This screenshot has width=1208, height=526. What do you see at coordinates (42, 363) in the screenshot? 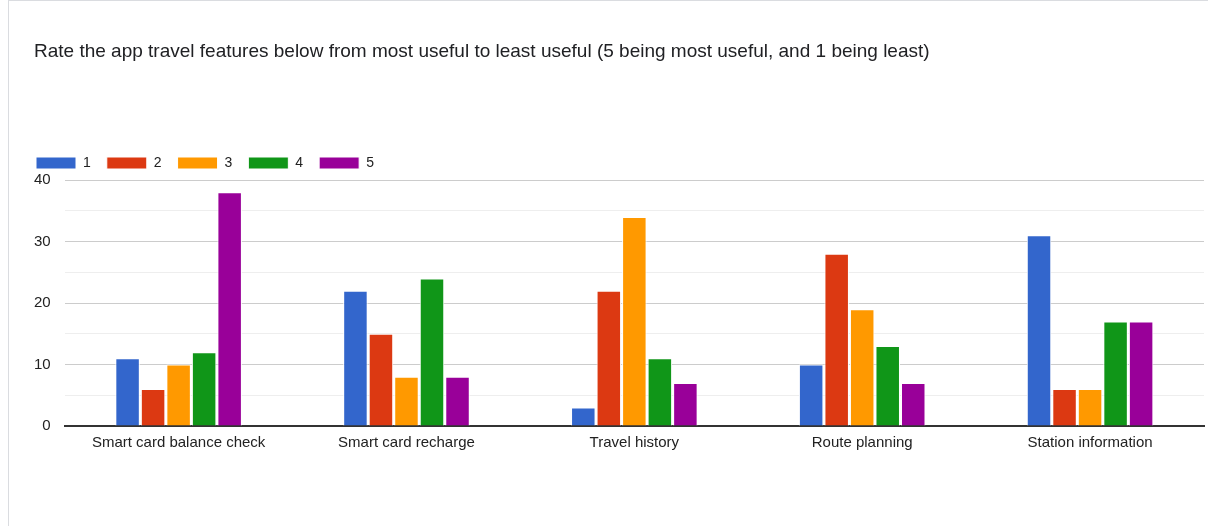
I see `y-tick-label: 10` at bounding box center [42, 363].